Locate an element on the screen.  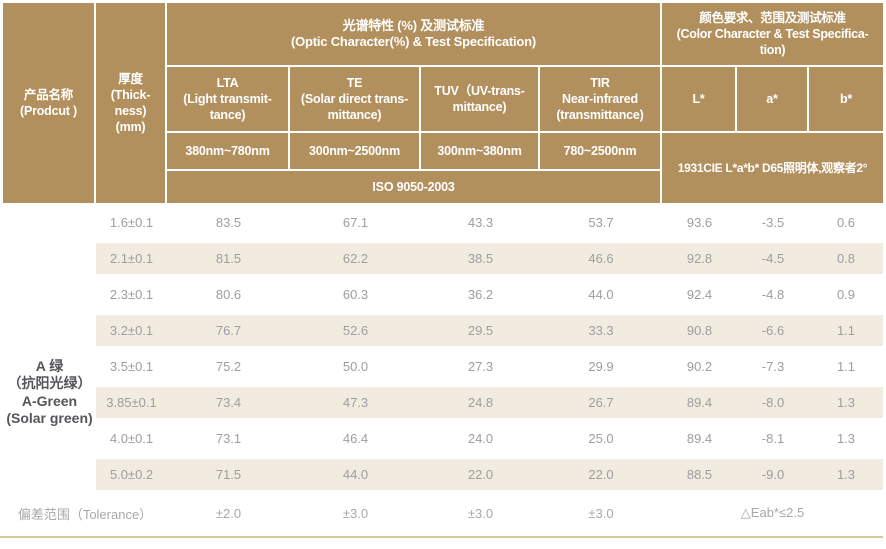
cell-tir: 53.7 is located at coordinates (601, 222).